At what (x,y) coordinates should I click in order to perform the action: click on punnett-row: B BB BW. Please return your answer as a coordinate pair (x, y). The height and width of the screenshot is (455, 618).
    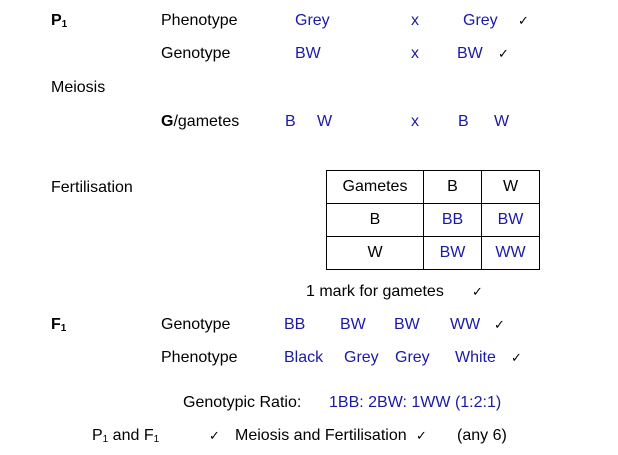
    Looking at the image, I should click on (433, 220).